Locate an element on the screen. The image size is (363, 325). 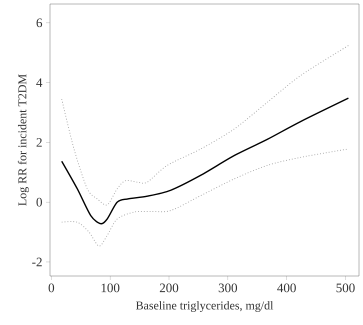
x-tick-label: 0 is located at coordinates (51, 288).